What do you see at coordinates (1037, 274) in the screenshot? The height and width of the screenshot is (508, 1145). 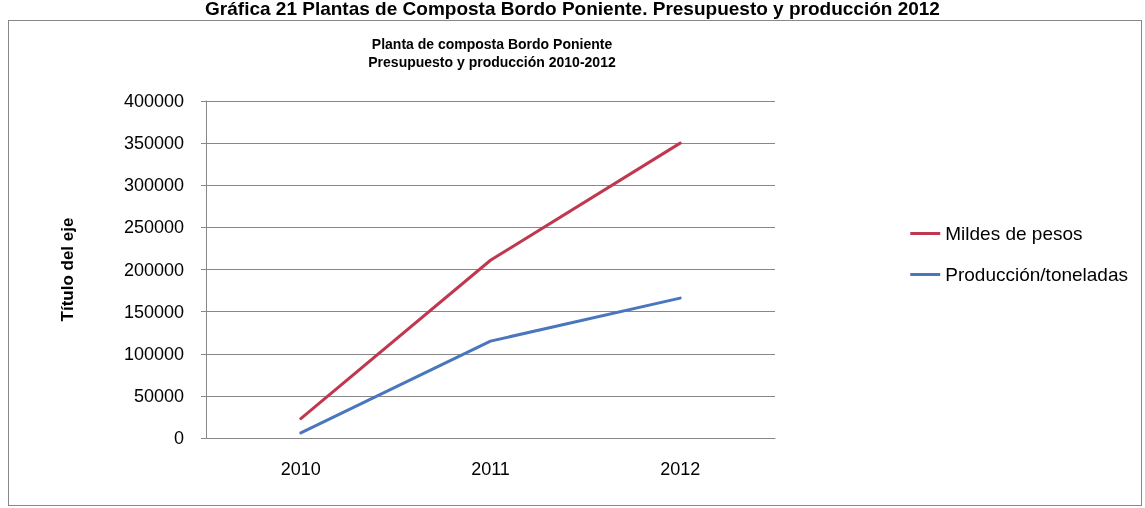 I see `legend-label: Producción/toneladas` at bounding box center [1037, 274].